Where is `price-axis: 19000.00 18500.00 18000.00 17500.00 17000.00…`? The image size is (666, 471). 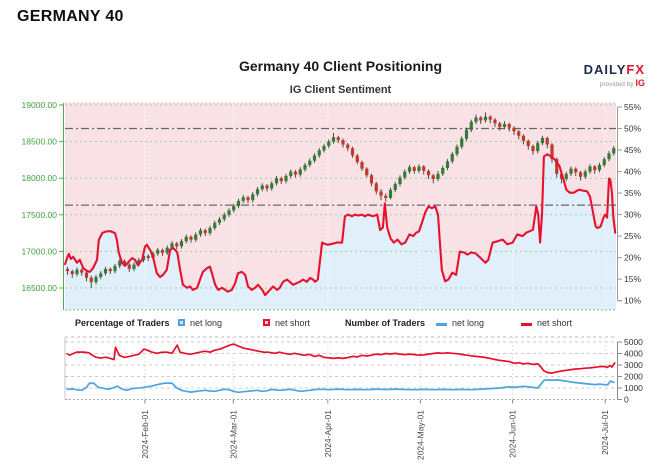
price-axis: 19000.00 18500.00 18000.00 17500.00 17000.00… is located at coordinates (43, 205).